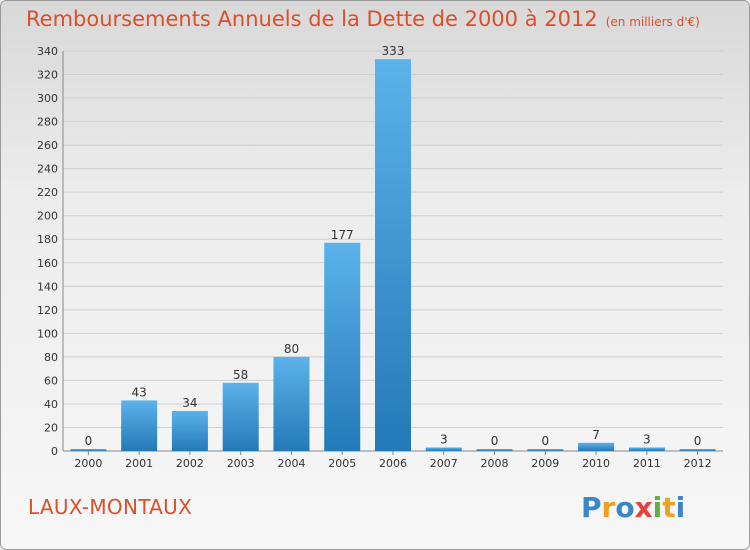 The image size is (750, 550). Describe the element at coordinates (190, 463) in the screenshot. I see `x-tick-label-2002: 2002` at that location.